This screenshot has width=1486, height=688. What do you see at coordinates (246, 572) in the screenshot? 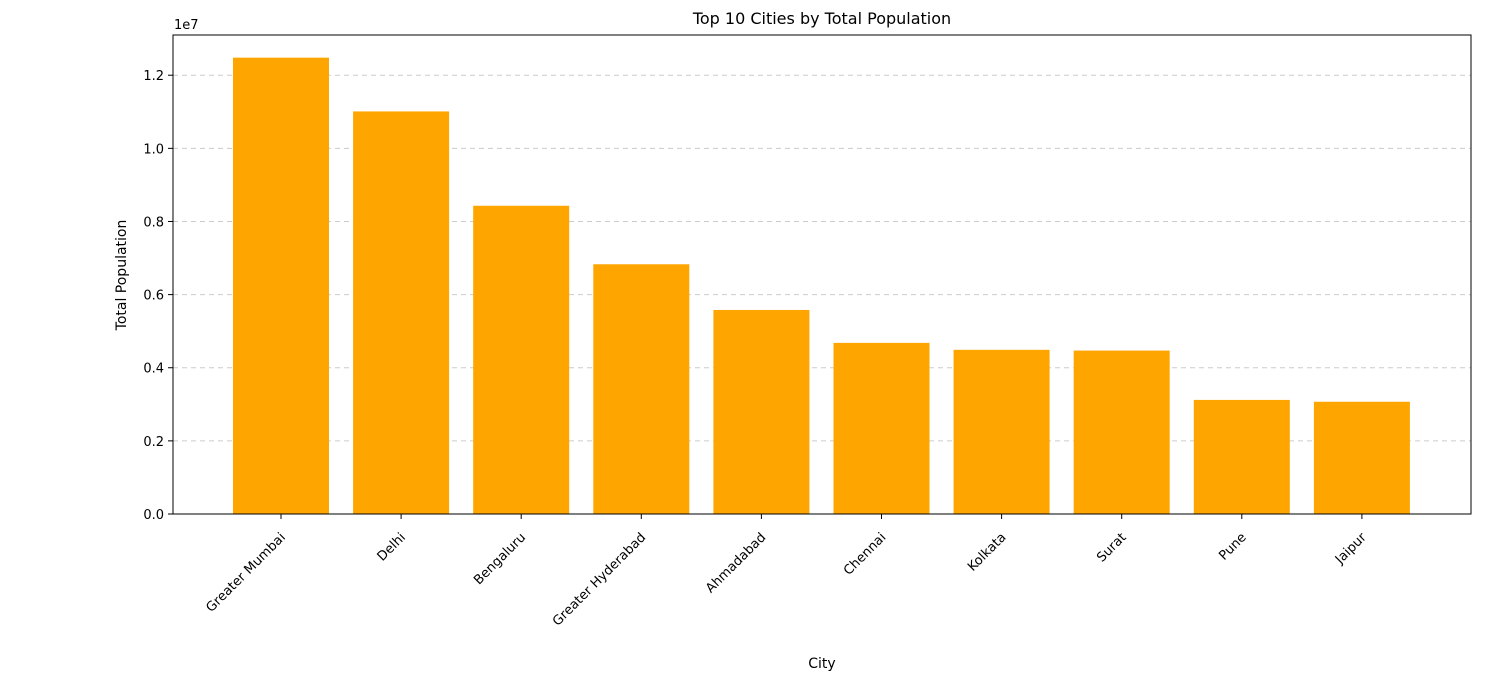
I see `x-tick-label: Greater Mumbai` at bounding box center [246, 572].